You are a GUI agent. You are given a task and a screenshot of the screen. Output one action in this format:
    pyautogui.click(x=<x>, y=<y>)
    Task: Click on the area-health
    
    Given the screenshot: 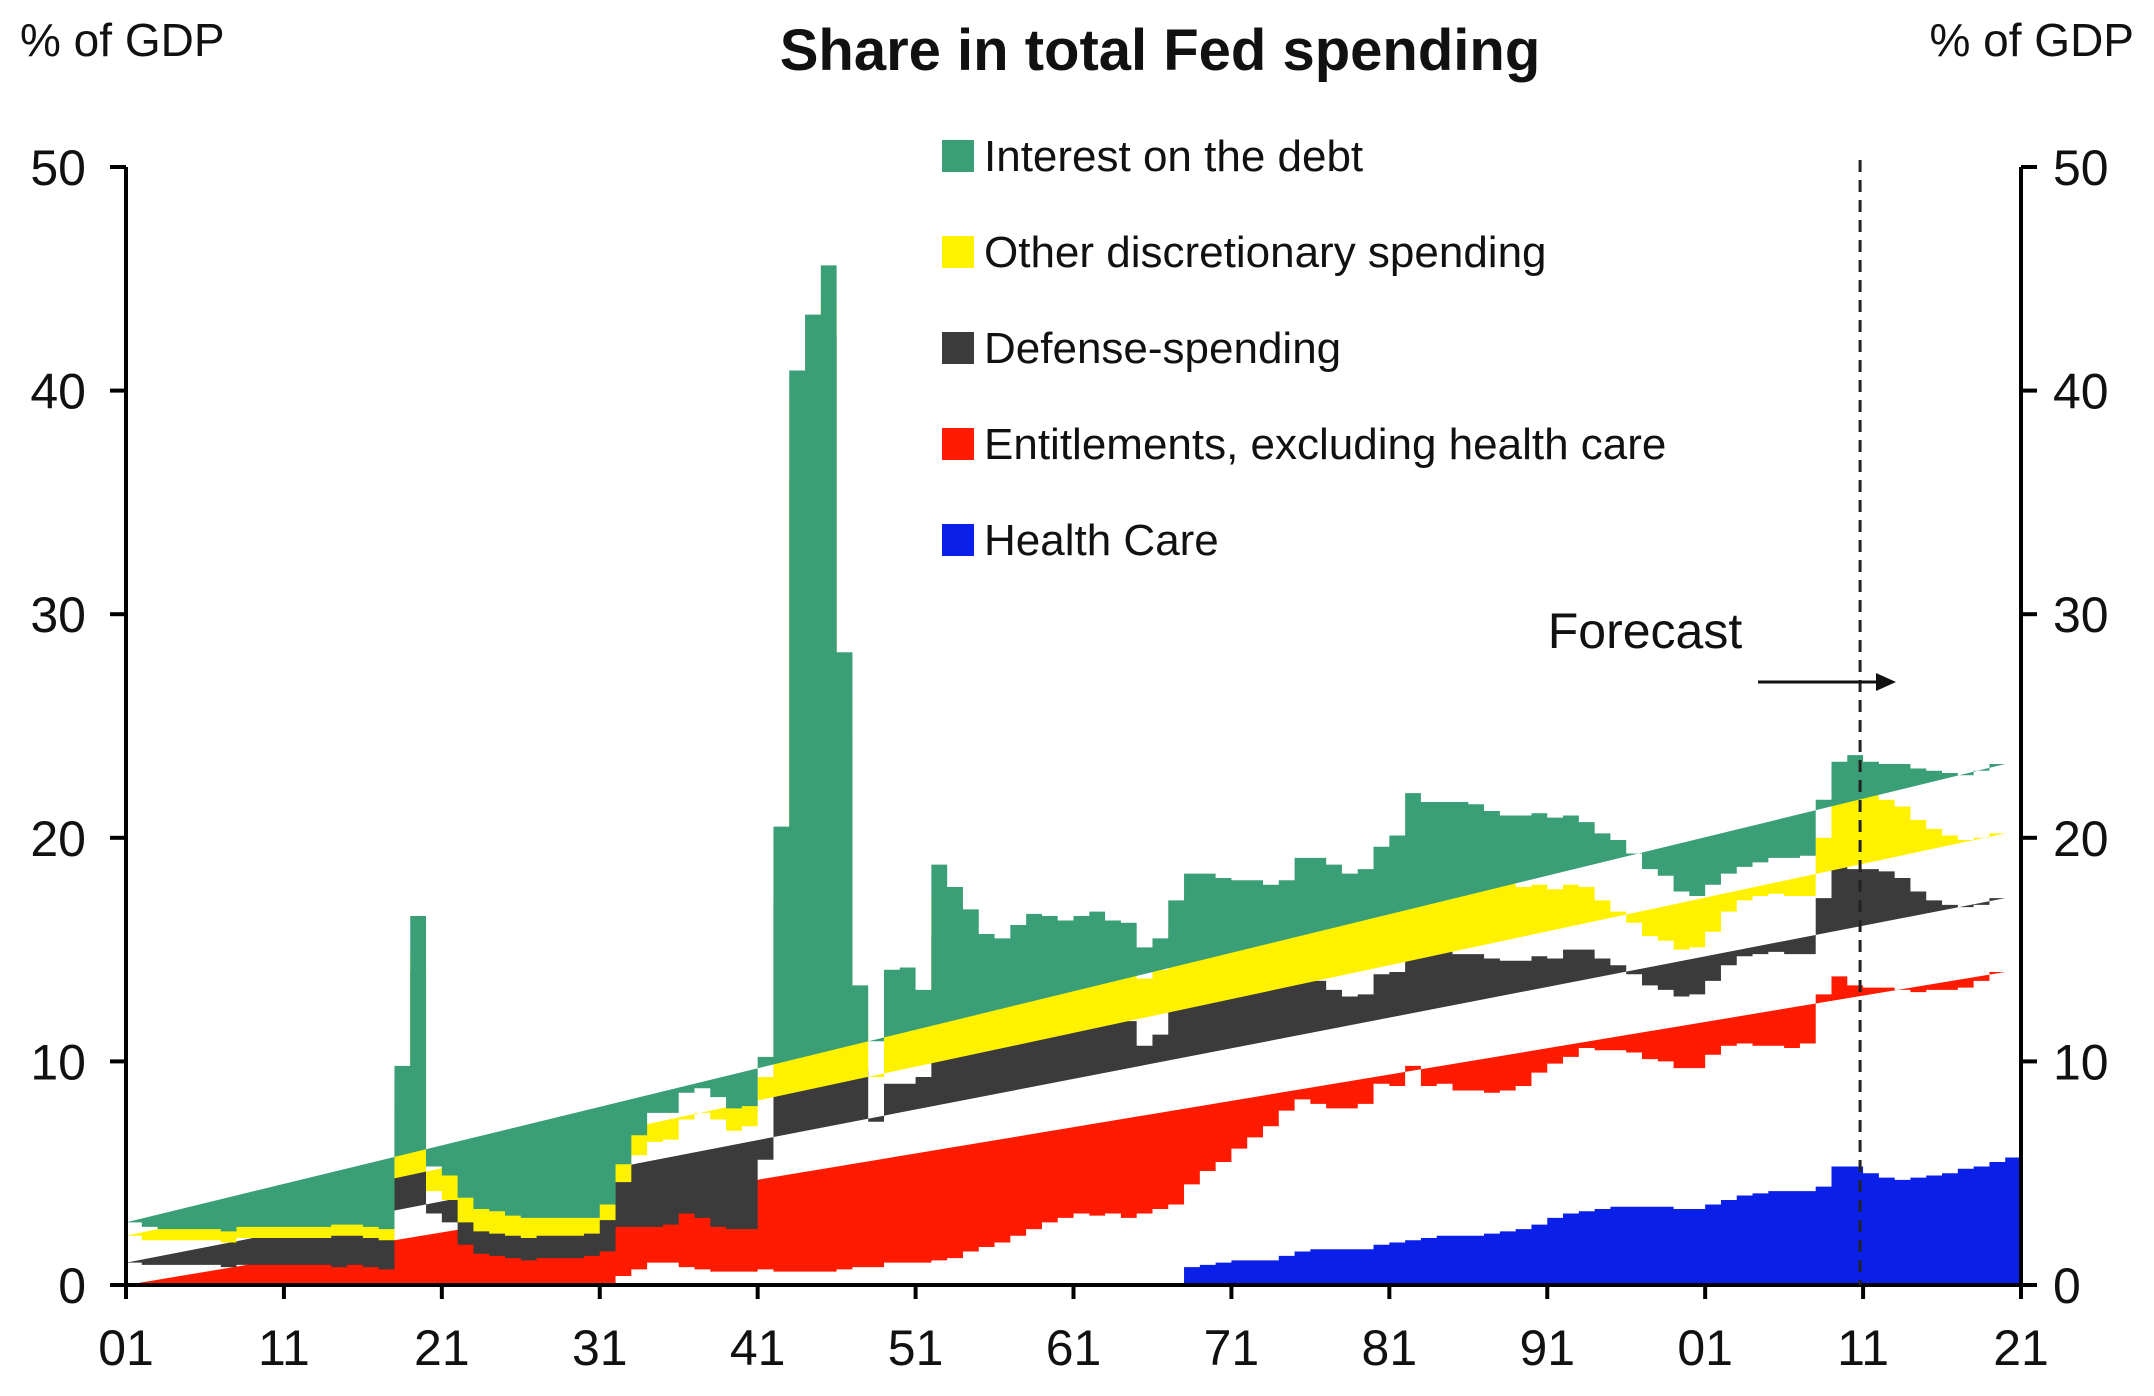 What is the action you would take?
    pyautogui.click(x=1073, y=1221)
    